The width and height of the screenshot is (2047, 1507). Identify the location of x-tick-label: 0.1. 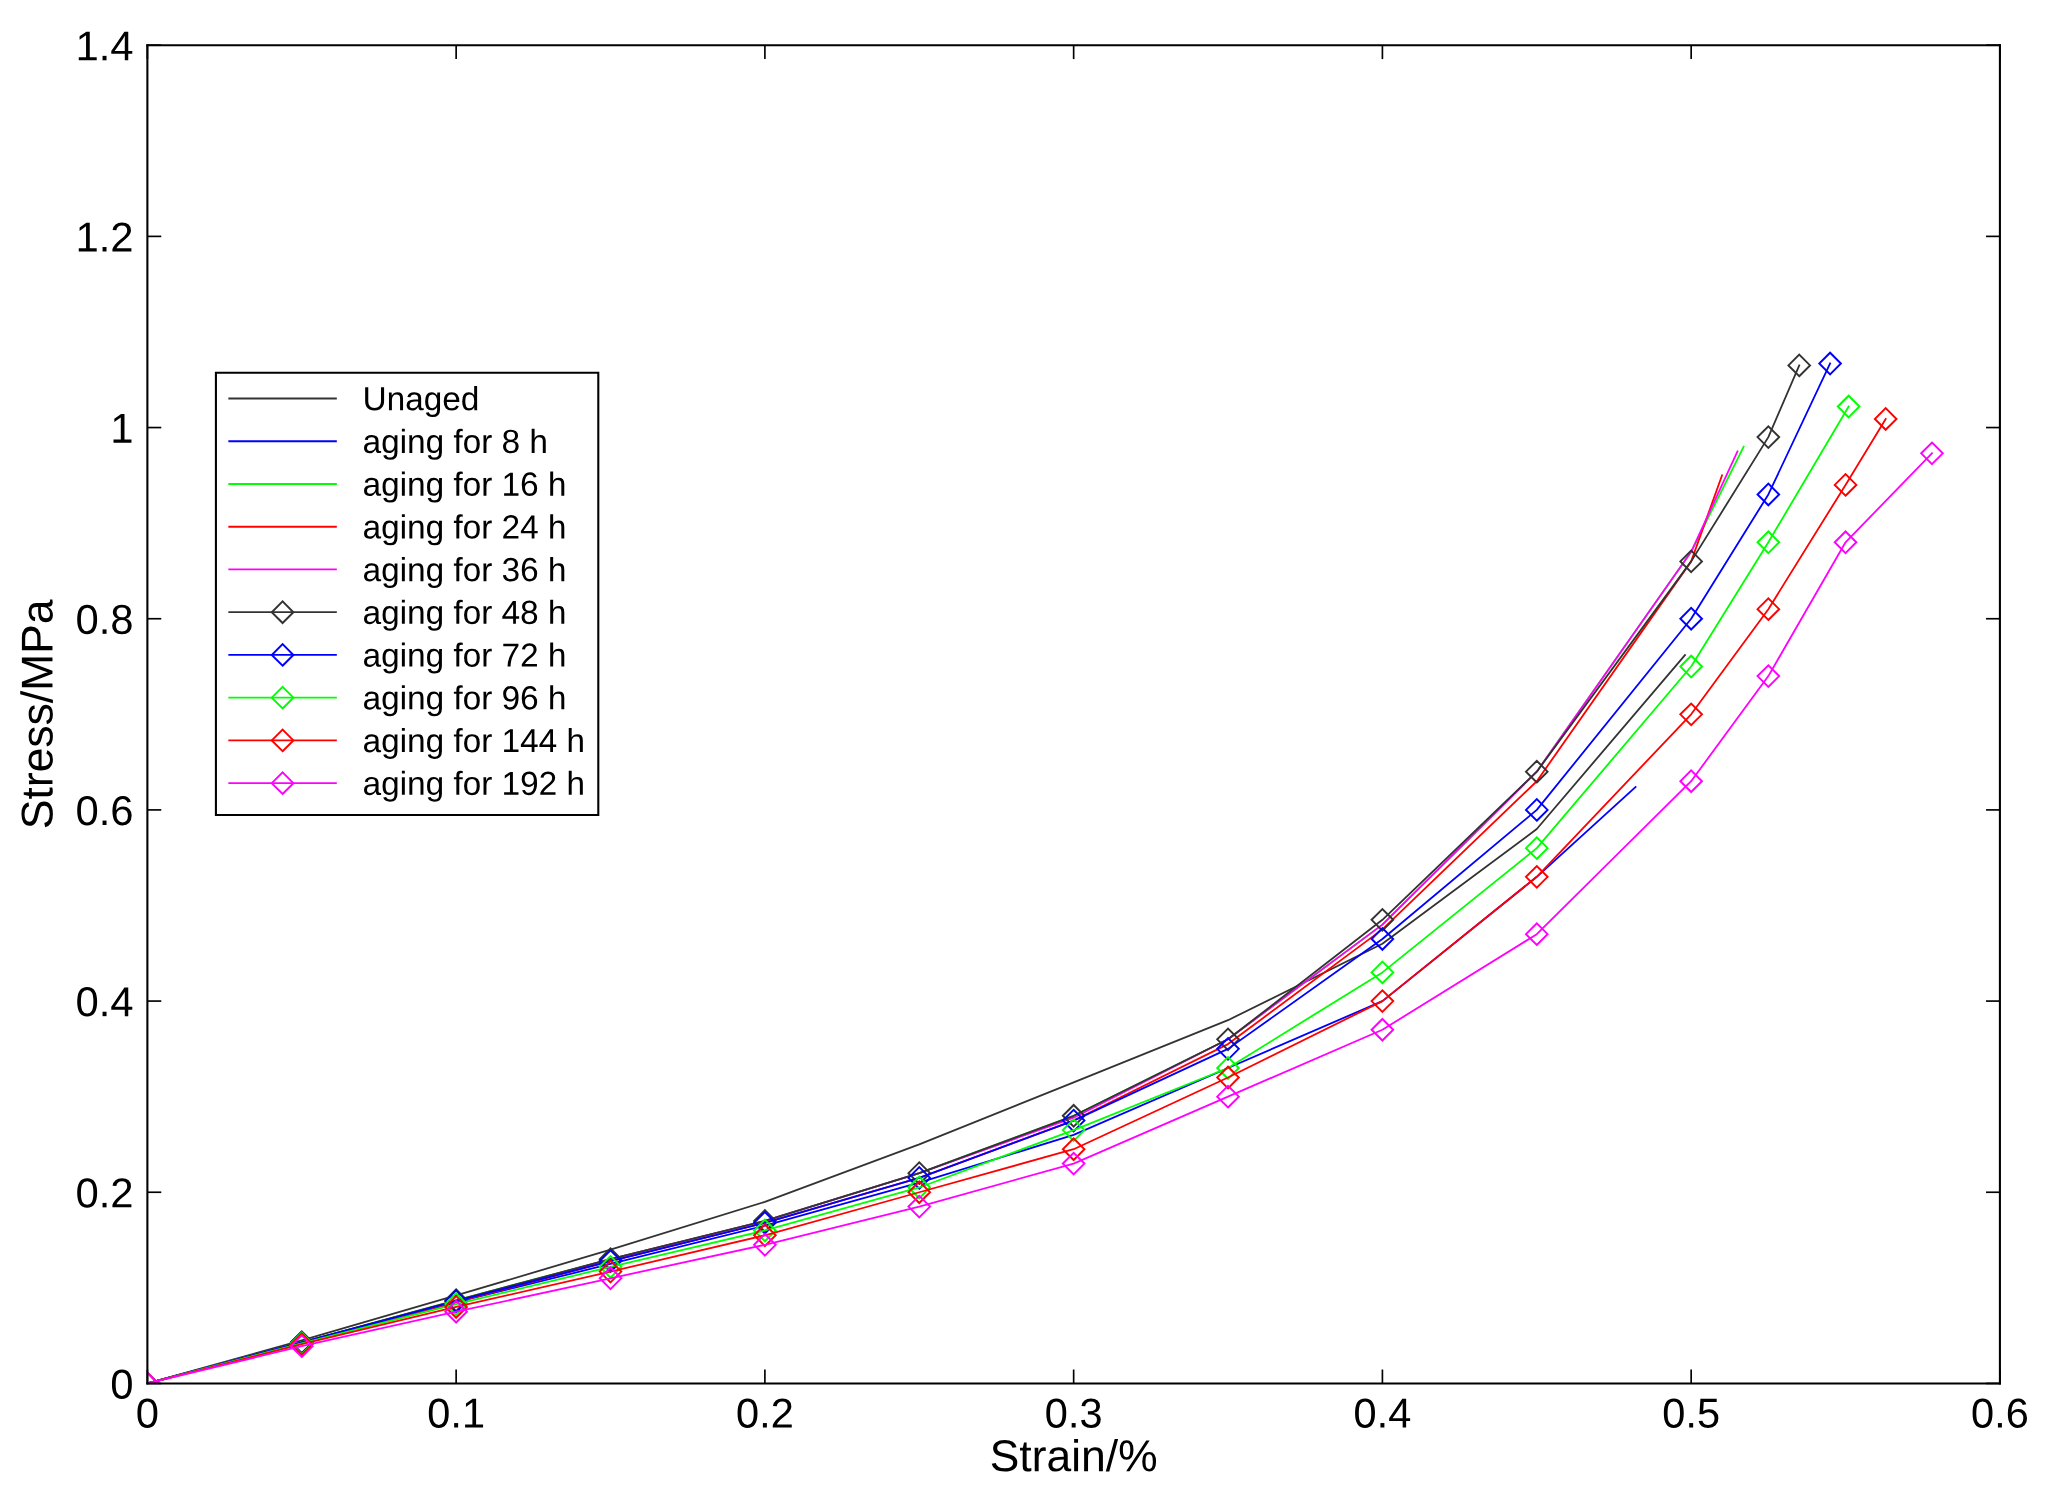
(456, 1413).